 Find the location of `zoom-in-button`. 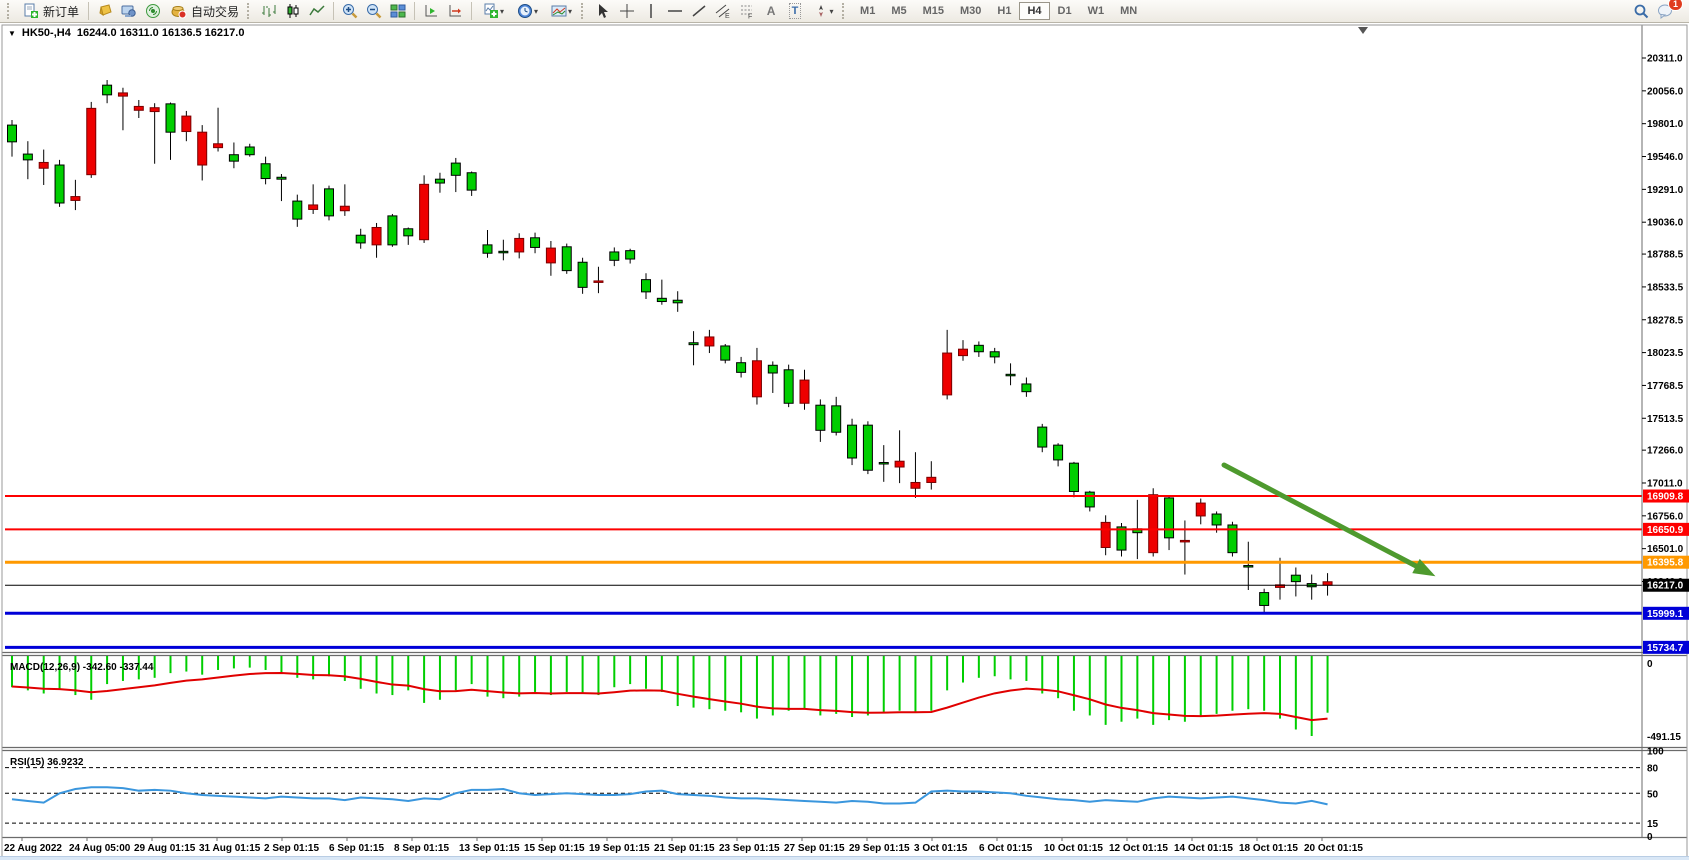

zoom-in-button is located at coordinates (350, 11).